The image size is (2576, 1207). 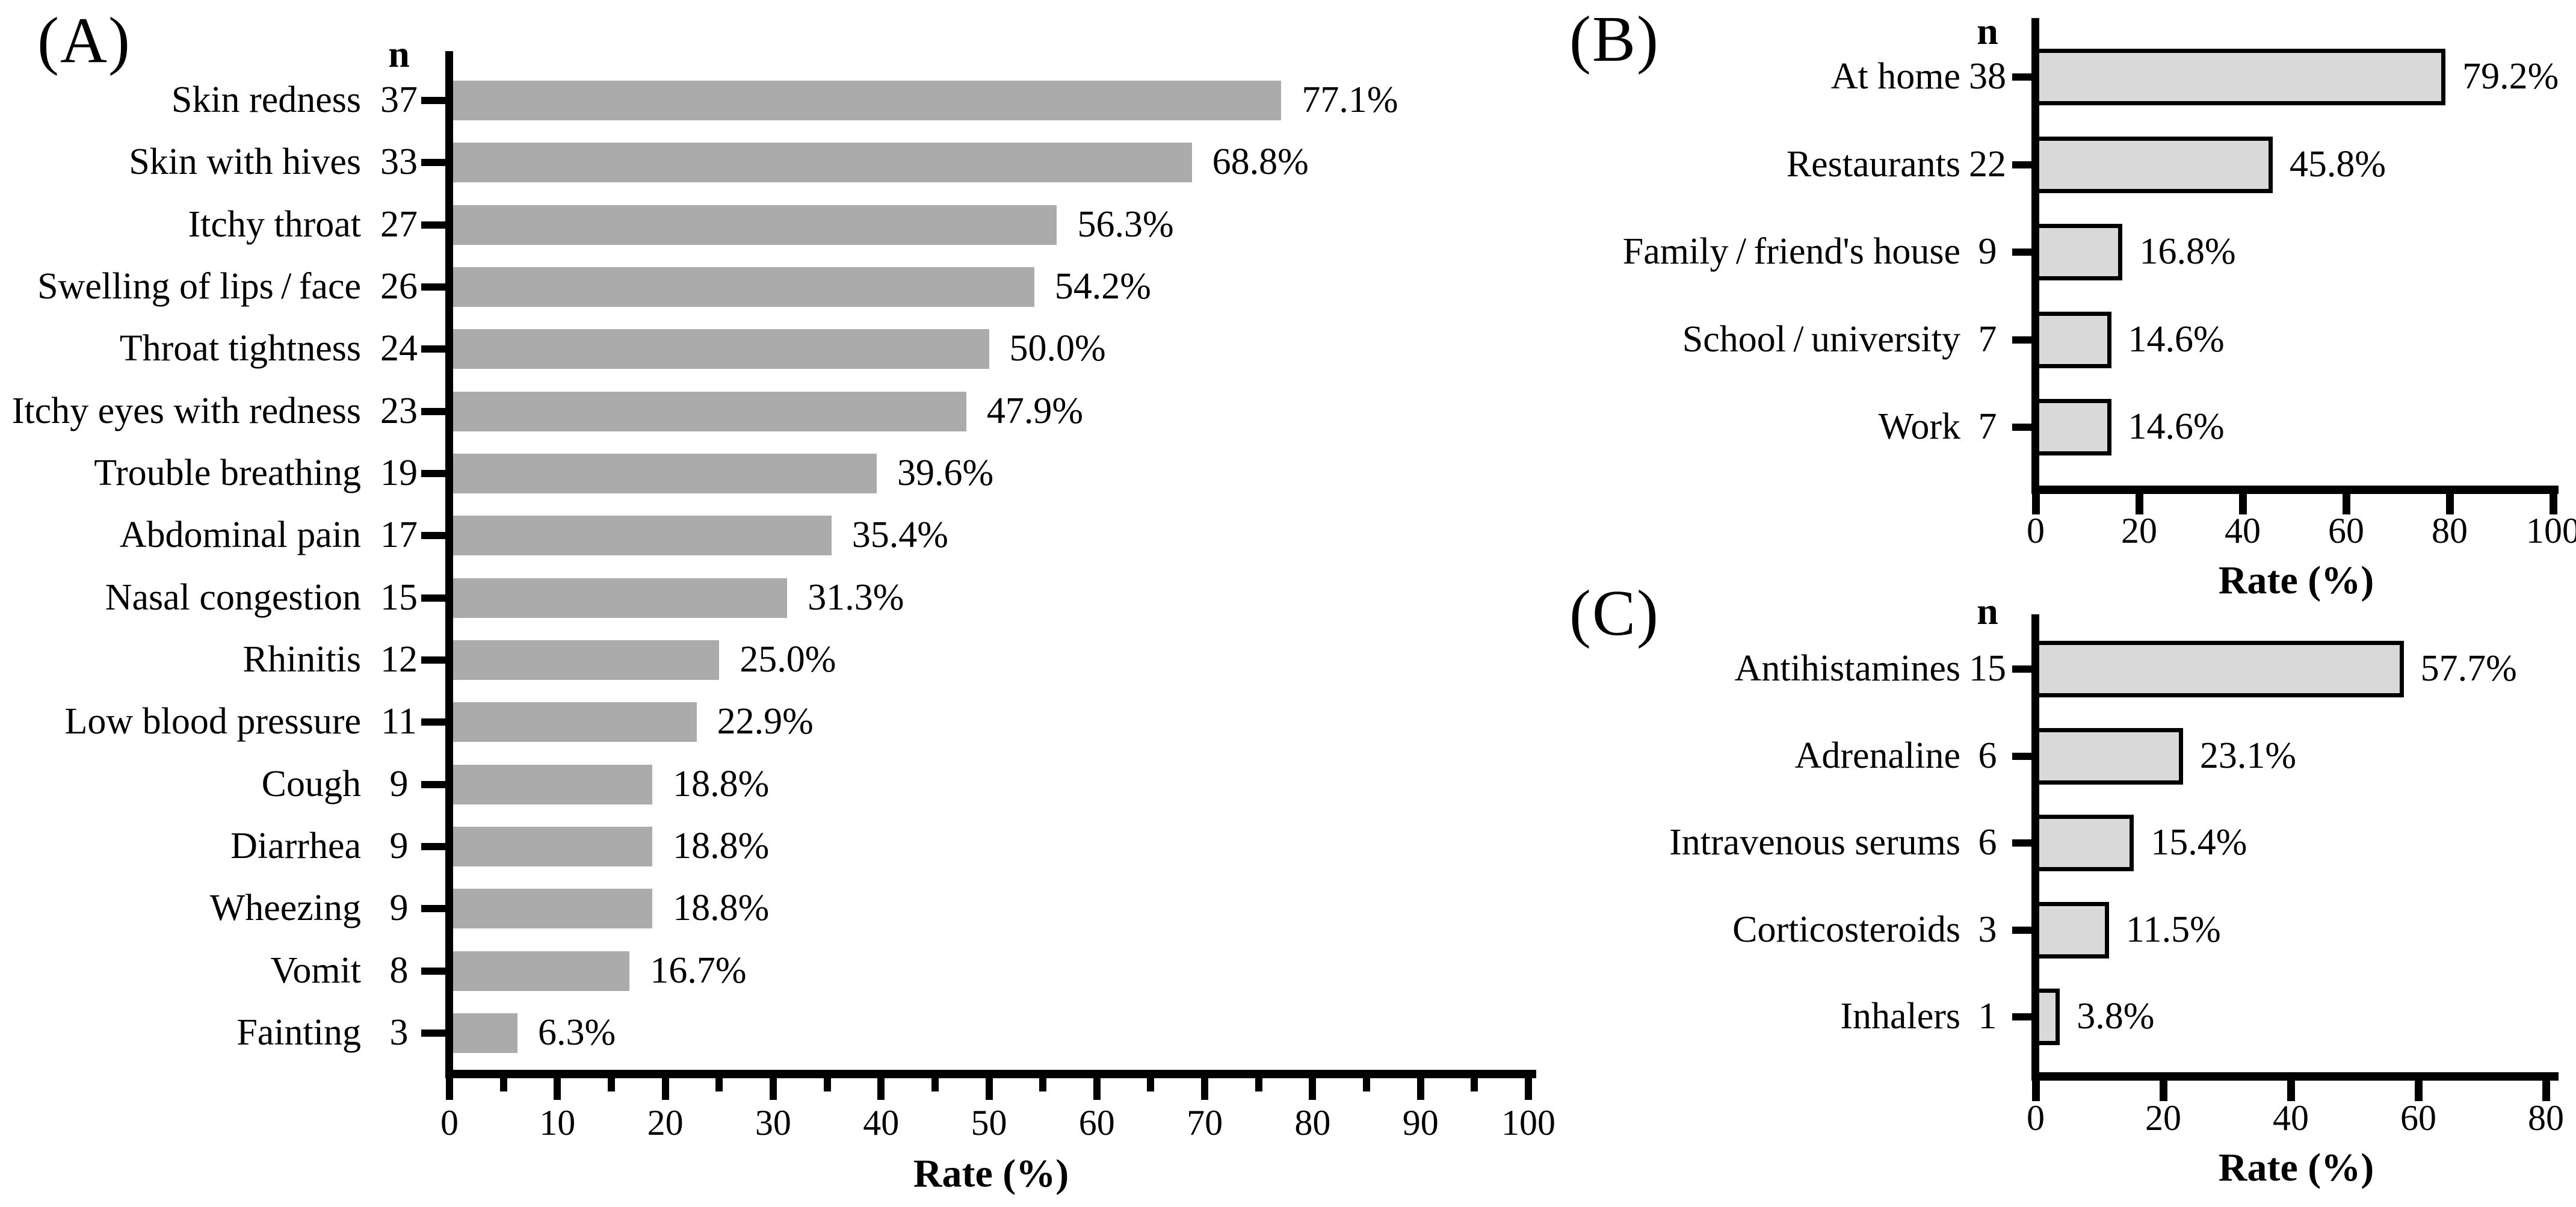 What do you see at coordinates (274, 224) in the screenshot?
I see `category-label: Itchy throat` at bounding box center [274, 224].